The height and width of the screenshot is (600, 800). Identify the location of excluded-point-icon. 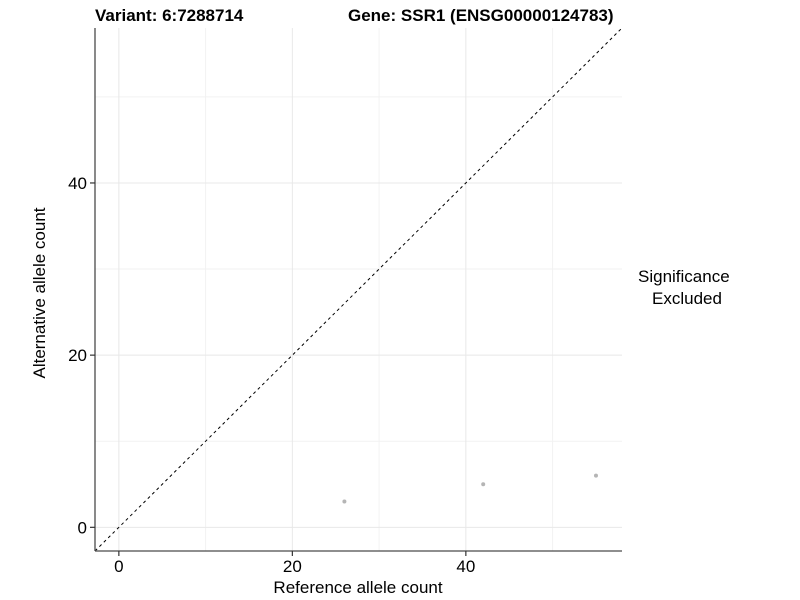
(643, 299).